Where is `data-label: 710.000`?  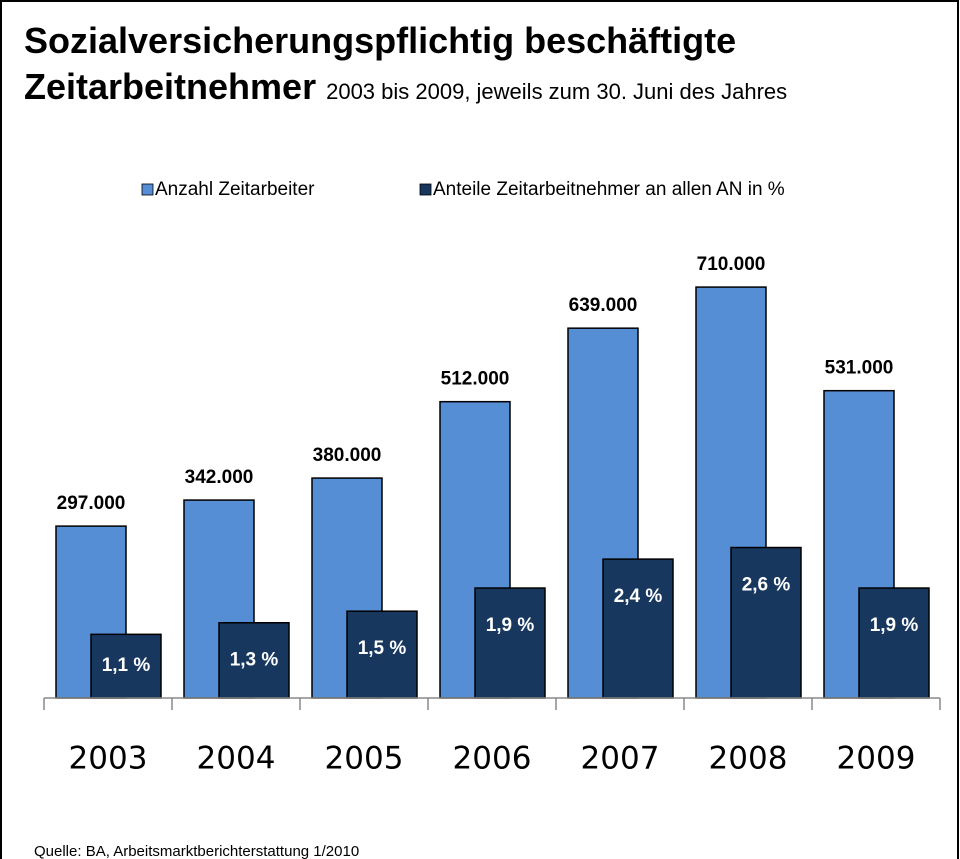
data-label: 710.000 is located at coordinates (731, 264).